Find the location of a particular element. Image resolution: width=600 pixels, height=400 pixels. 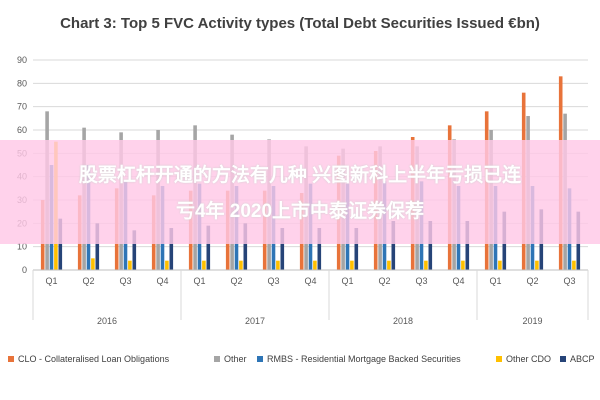

overlay-text-line2: 亏4年 2020上市中泰证券保荐 is located at coordinates (300, 211).